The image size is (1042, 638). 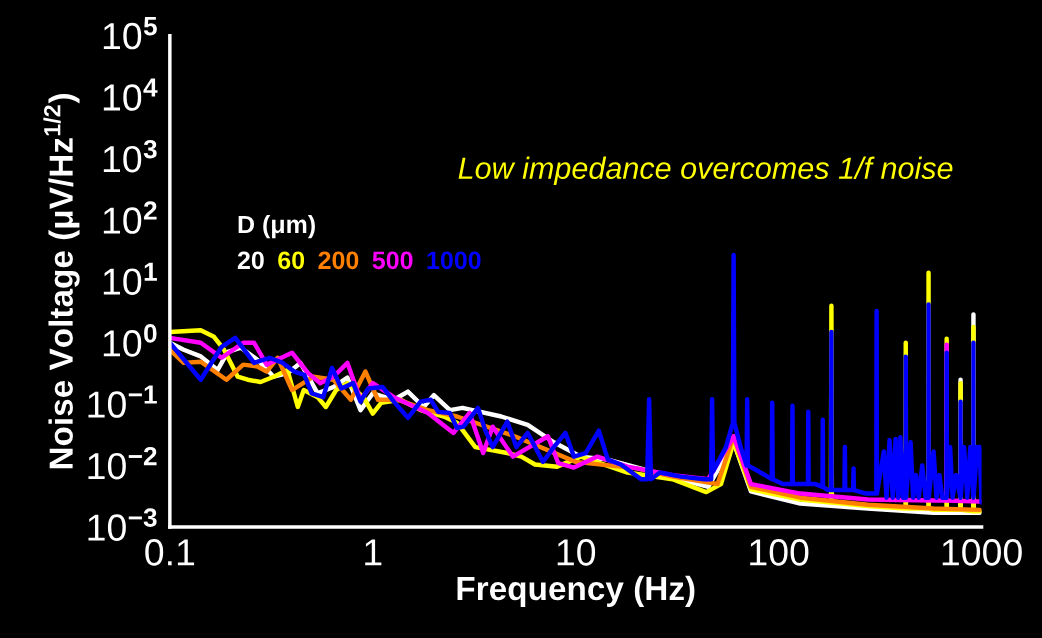 What do you see at coordinates (130, 217) in the screenshot?
I see `y-tick-label: 10$^{2}$` at bounding box center [130, 217].